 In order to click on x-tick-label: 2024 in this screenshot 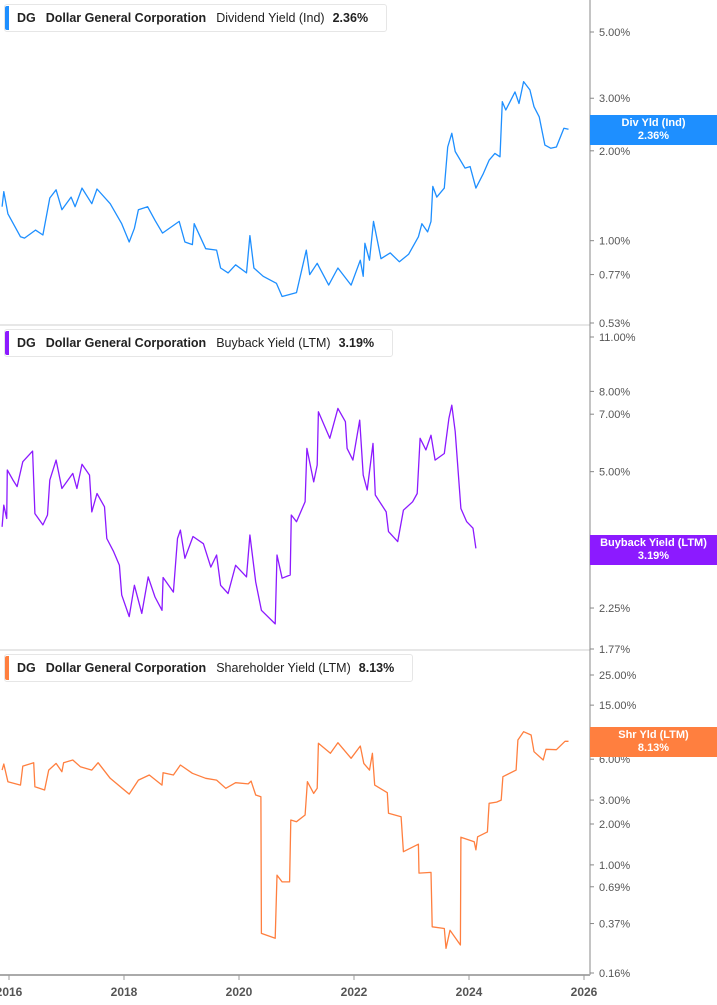, I will do `click(469, 992)`.